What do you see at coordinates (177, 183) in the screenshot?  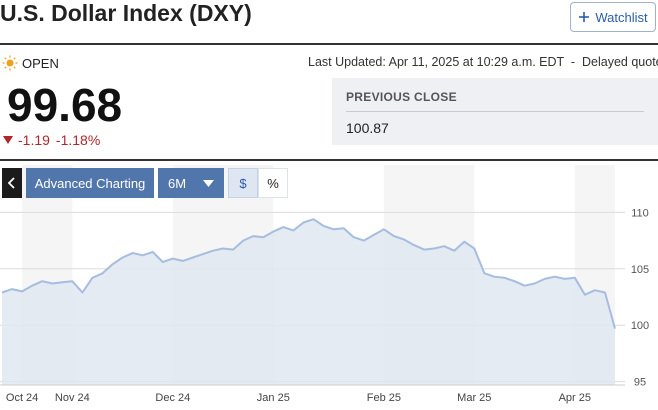 I see `range-label: 6M` at bounding box center [177, 183].